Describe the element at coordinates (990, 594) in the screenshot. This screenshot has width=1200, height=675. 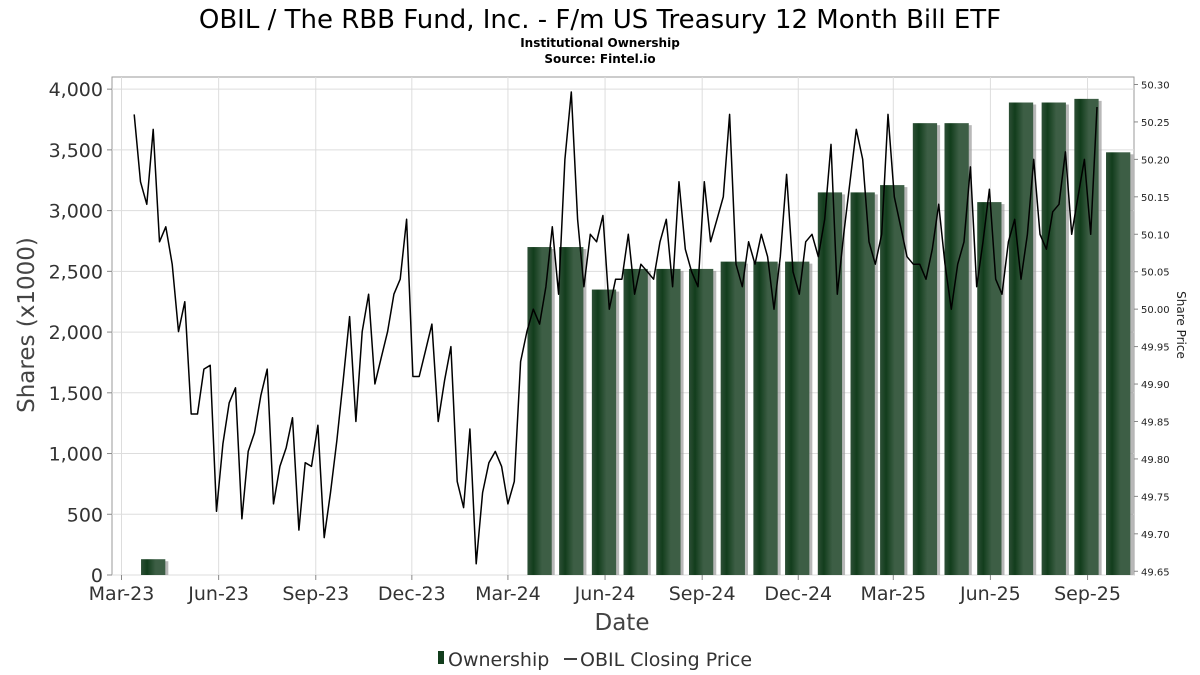
I see `x-tick-label: Jun-25` at that location.